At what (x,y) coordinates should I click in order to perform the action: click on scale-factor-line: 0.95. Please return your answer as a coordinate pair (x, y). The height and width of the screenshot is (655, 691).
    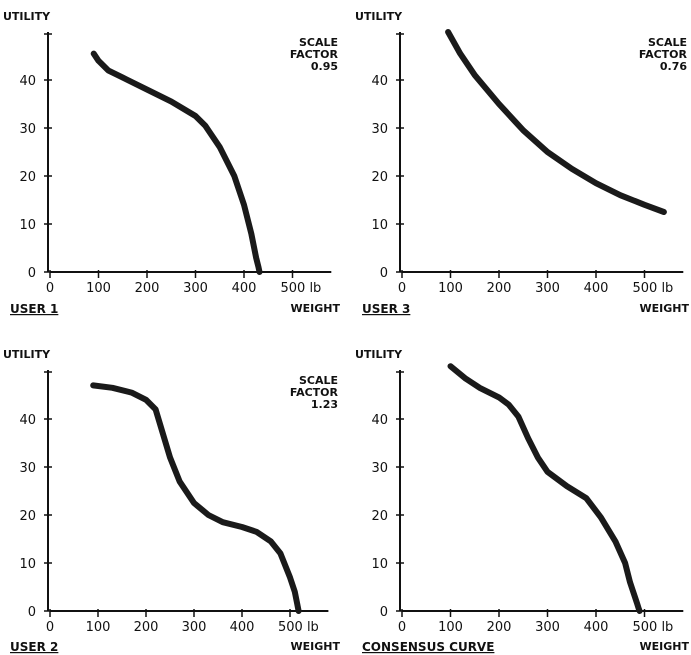
    Looking at the image, I should click on (324, 66).